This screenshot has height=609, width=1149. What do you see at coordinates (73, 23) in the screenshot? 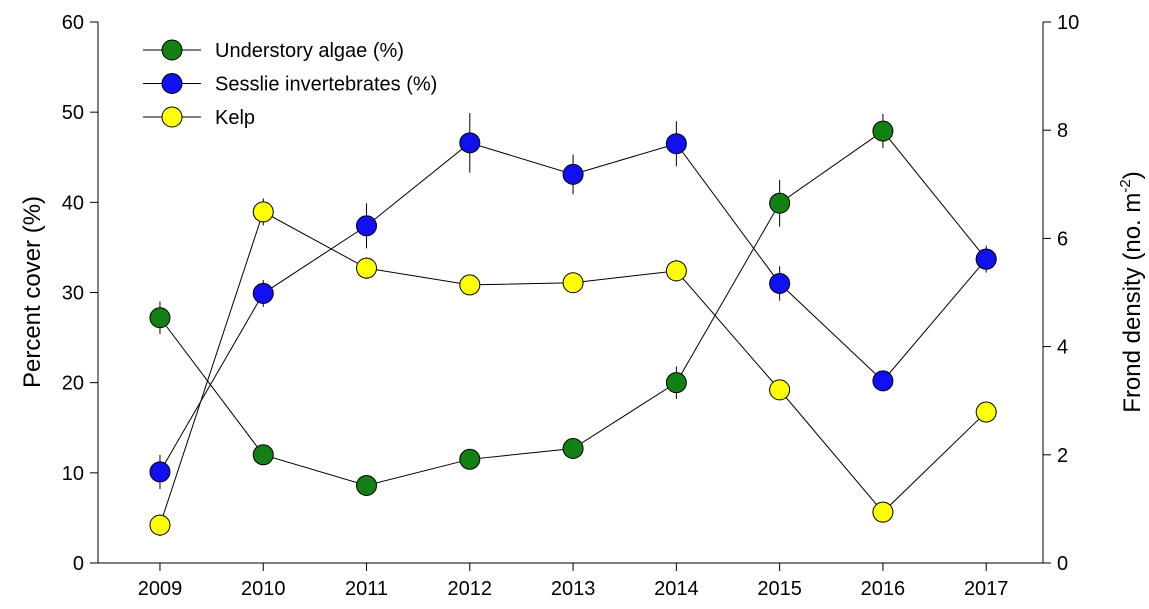
I see `y-tick-label: 60` at bounding box center [73, 23].